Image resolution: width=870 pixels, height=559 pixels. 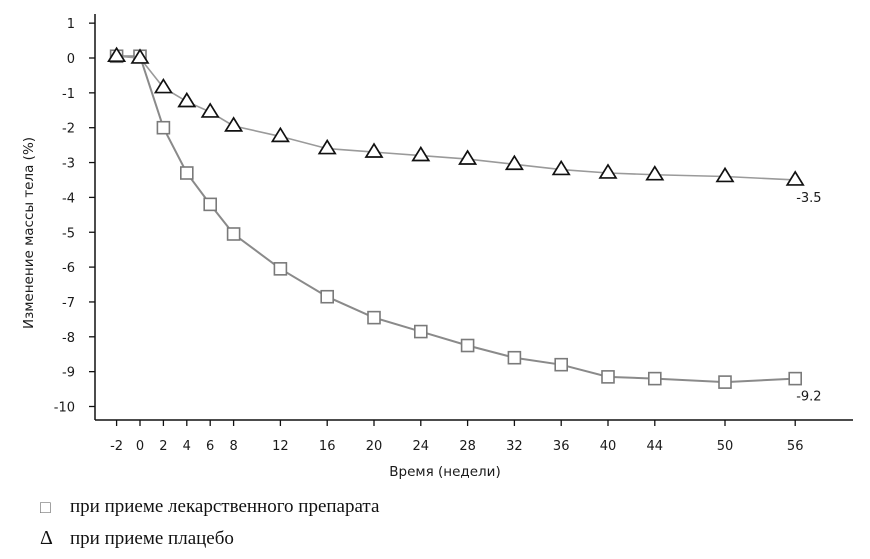 What do you see at coordinates (29, 233) in the screenshot?
I see `y-axis-label: Изменение массы тела (%)` at bounding box center [29, 233].